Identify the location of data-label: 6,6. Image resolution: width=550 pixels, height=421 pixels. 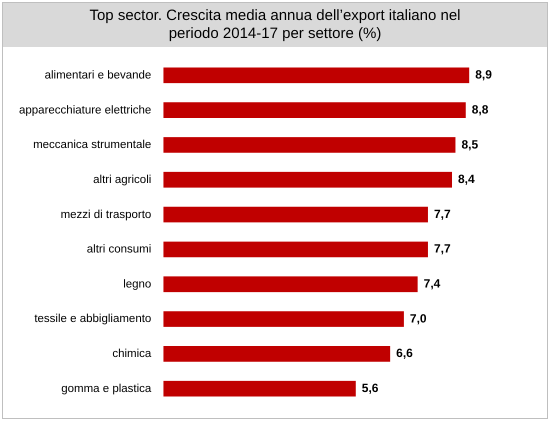
(405, 353).